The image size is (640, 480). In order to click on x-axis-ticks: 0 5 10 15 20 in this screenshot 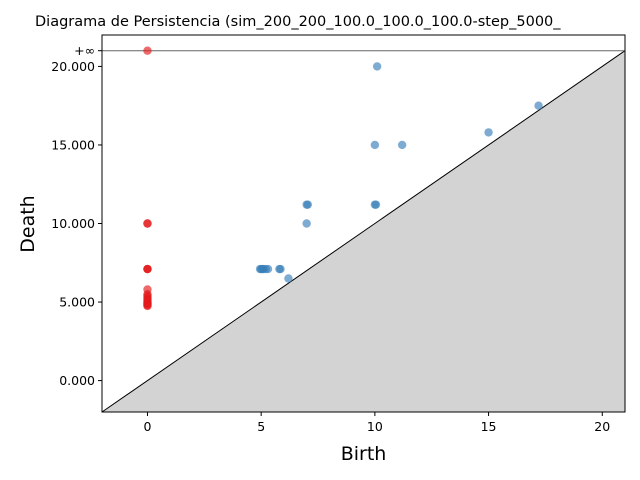, I will do `click(377, 423)`.